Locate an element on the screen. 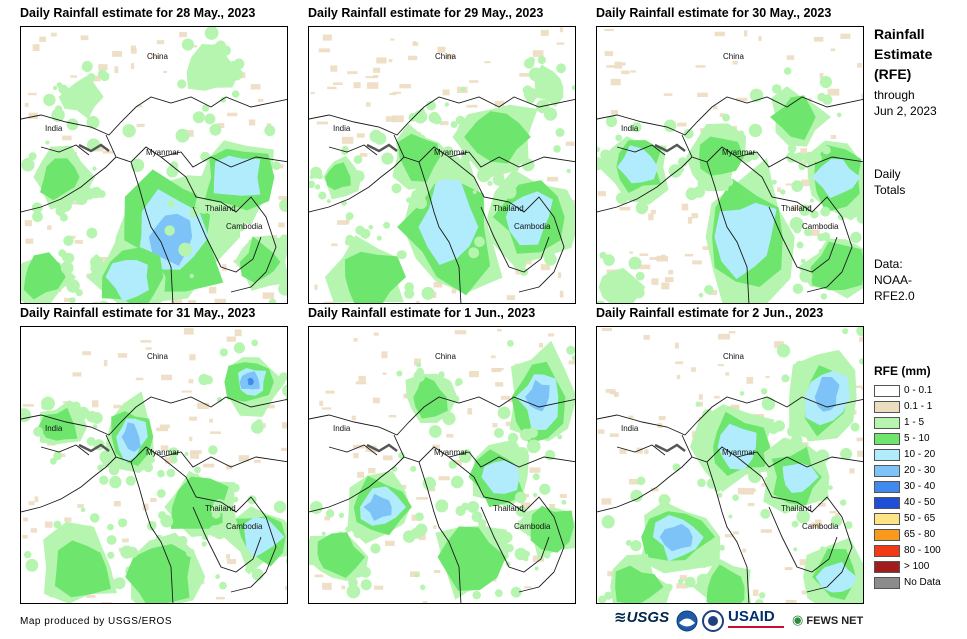 Image resolution: width=967 pixels, height=639 pixels. legend-label: 65 - 80 is located at coordinates (920, 534).